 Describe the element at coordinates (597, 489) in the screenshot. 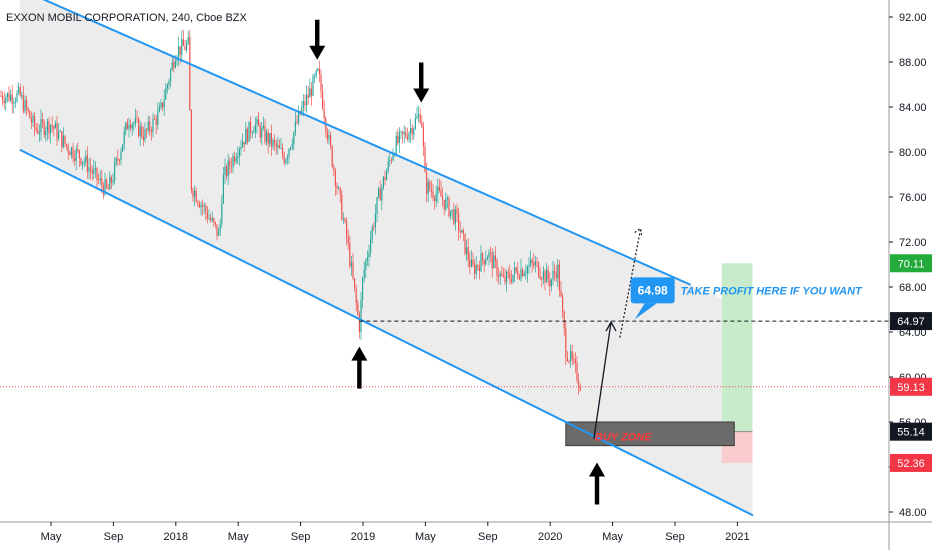

I see `arrow-shaft` at that location.